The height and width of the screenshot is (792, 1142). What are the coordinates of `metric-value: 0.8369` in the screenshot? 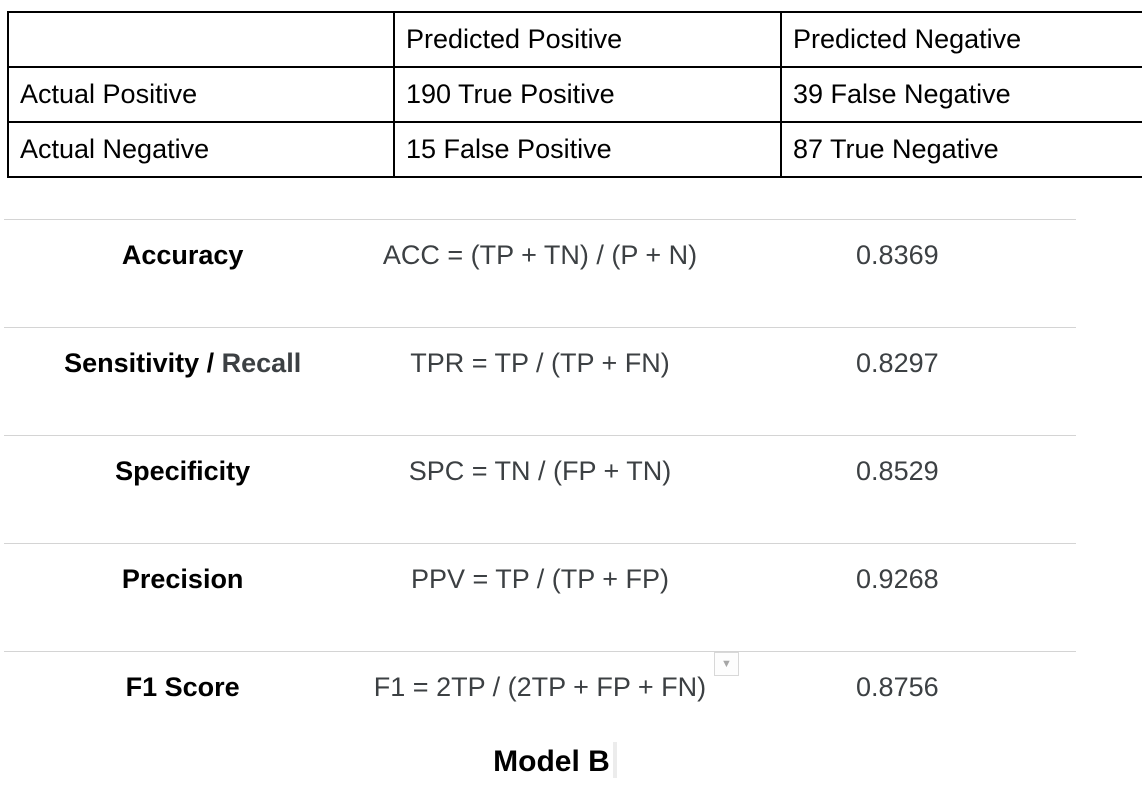 It's located at (897, 255).